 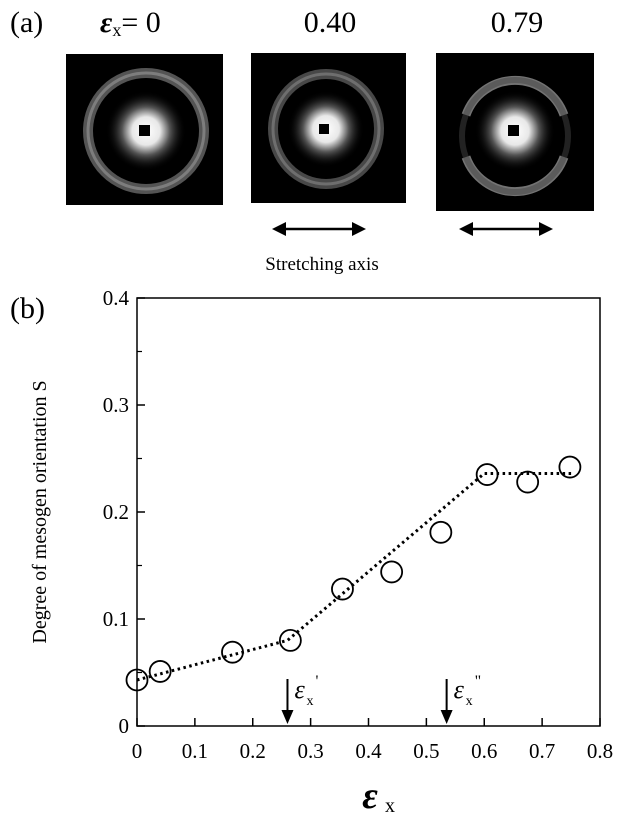 I want to click on x-axis-subscript: x, so click(x=390, y=806).